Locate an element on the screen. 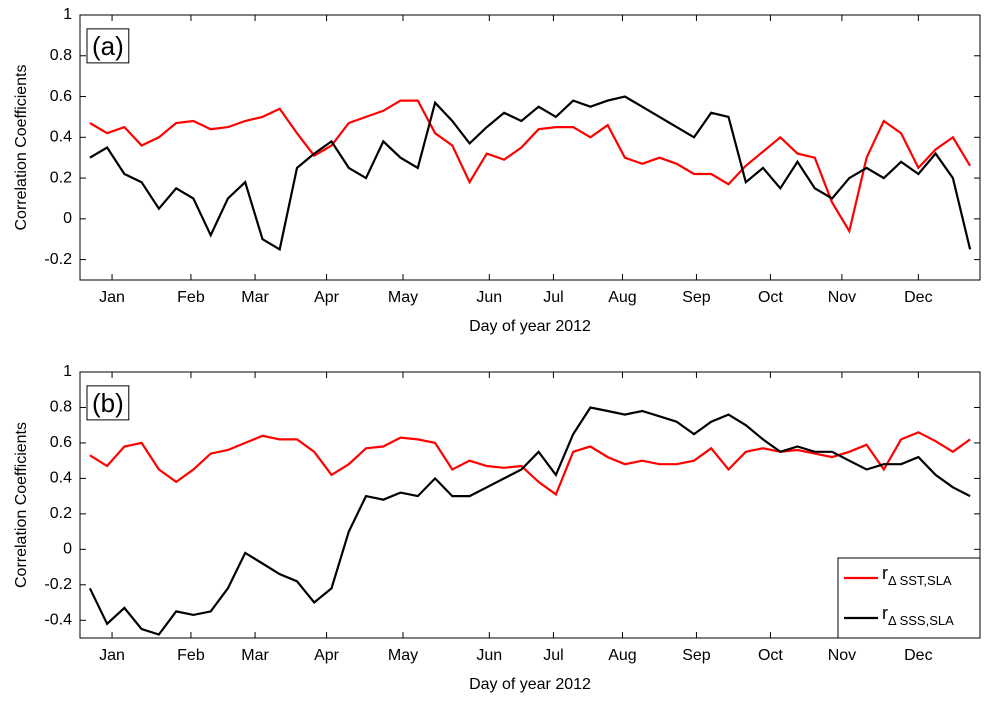  panel-label: (a) is located at coordinates (108, 46).